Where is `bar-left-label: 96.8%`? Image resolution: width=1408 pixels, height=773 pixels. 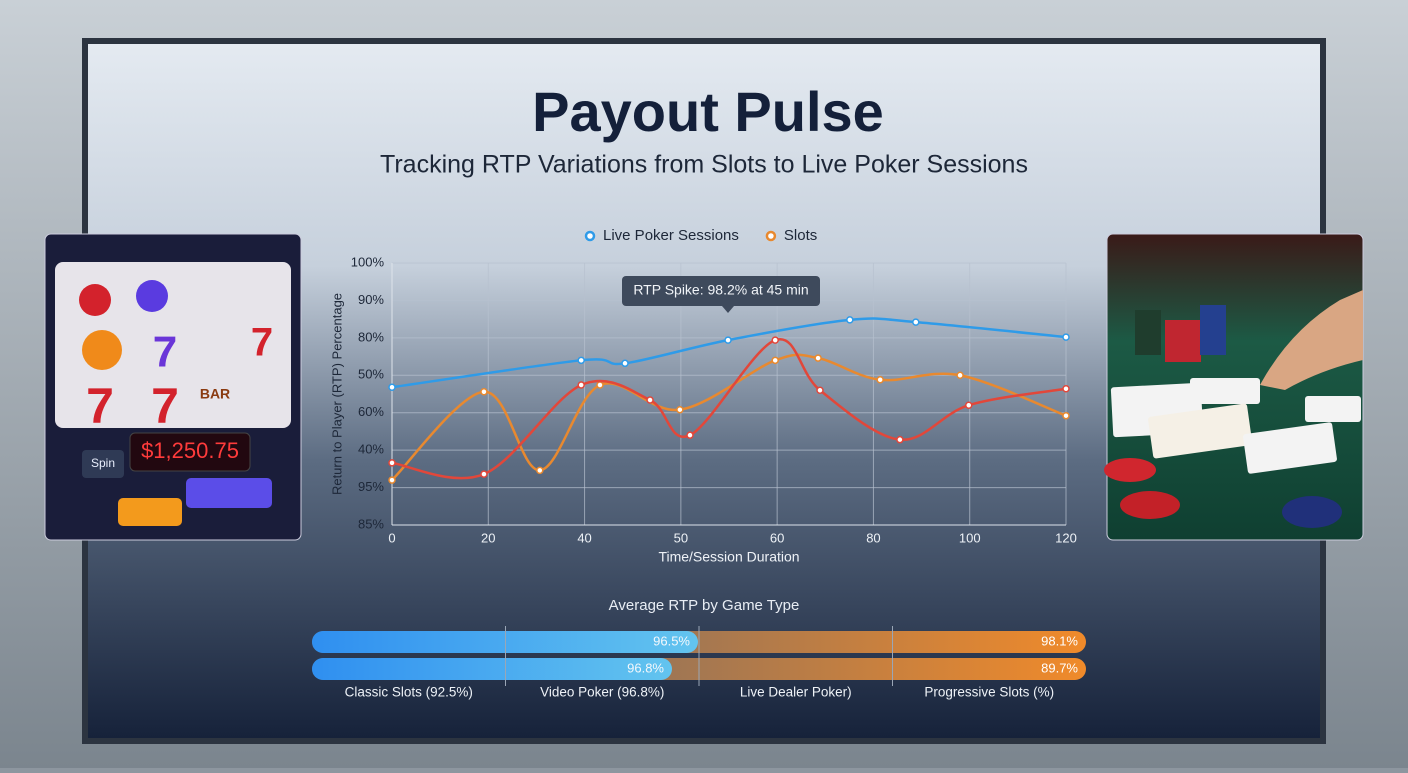
bar-left-label: 96.8% is located at coordinates (645, 667).